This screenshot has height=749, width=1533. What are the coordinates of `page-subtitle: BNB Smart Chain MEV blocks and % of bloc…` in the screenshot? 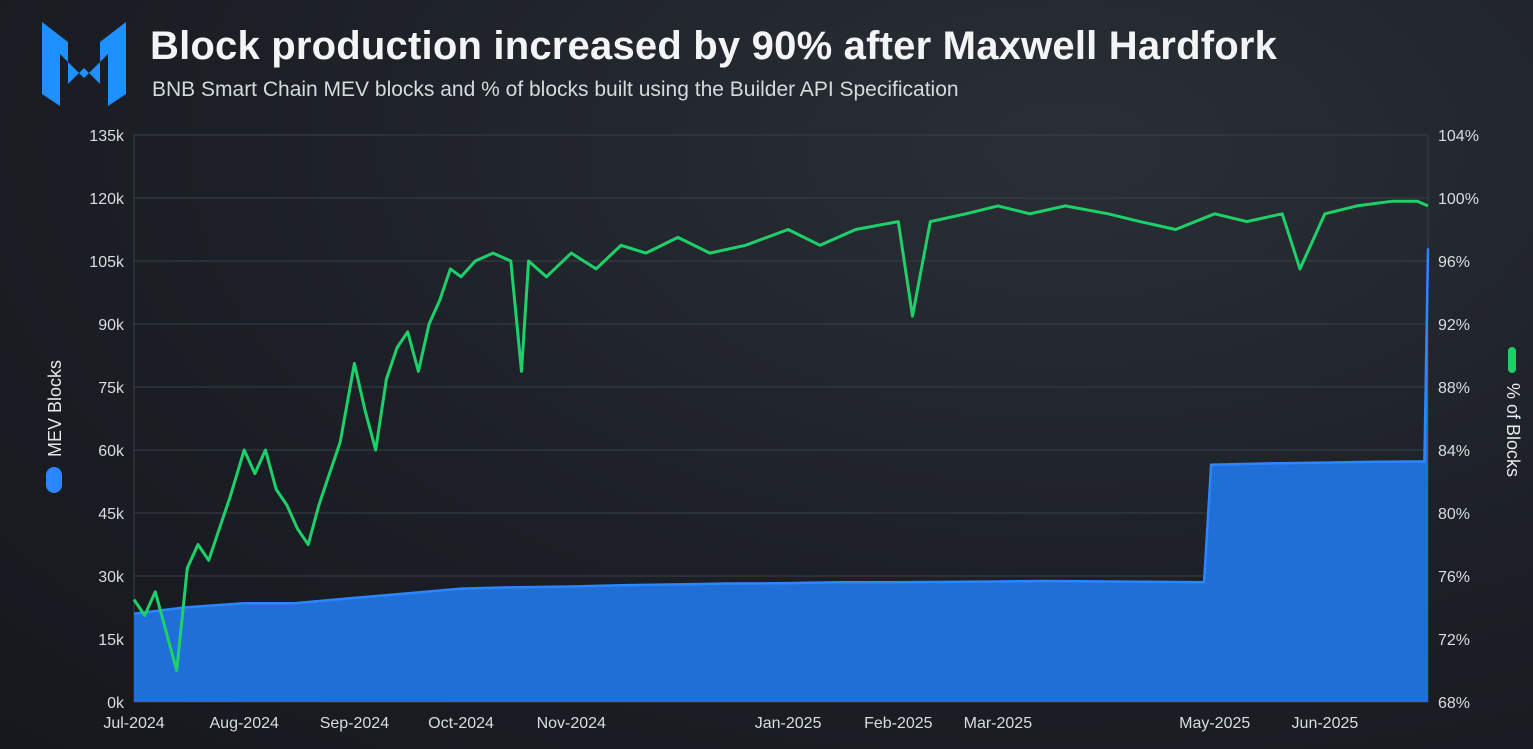 It's located at (555, 89).